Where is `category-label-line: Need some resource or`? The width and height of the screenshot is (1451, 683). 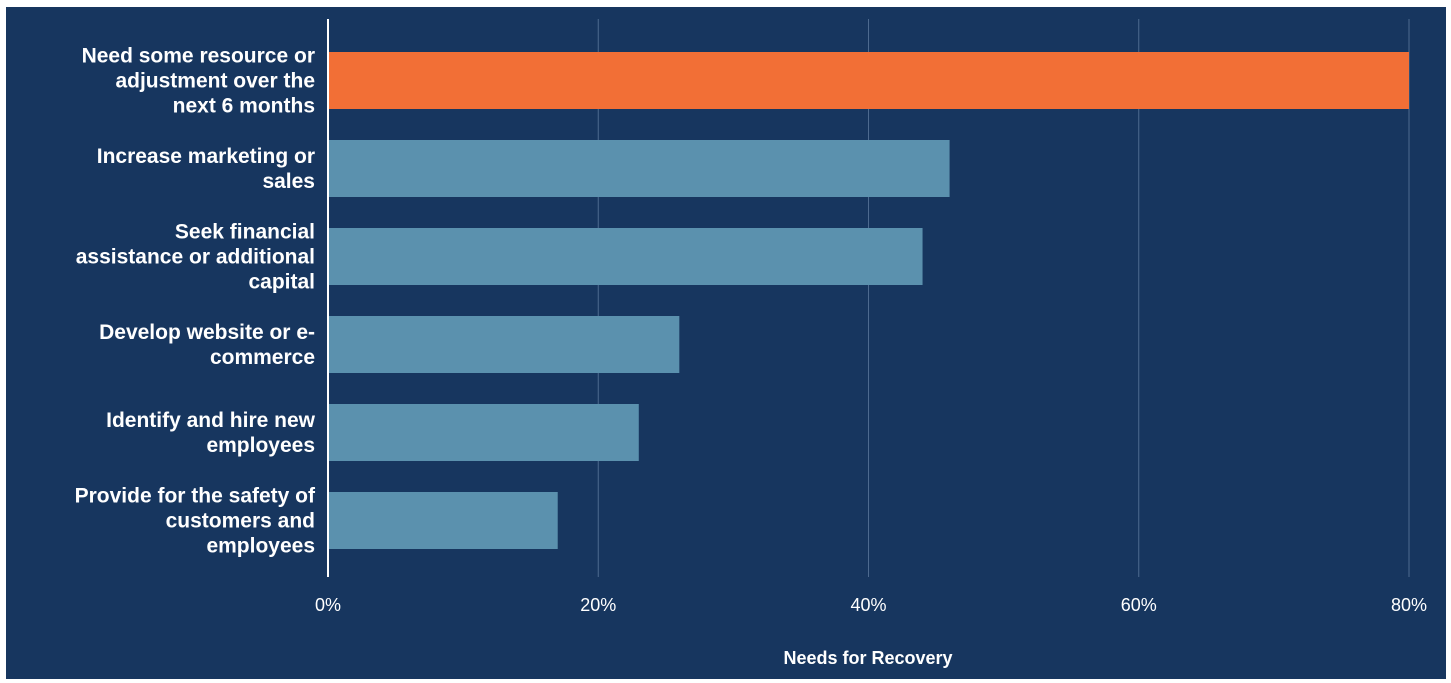 category-label-line: Need some resource or is located at coordinates (198, 56).